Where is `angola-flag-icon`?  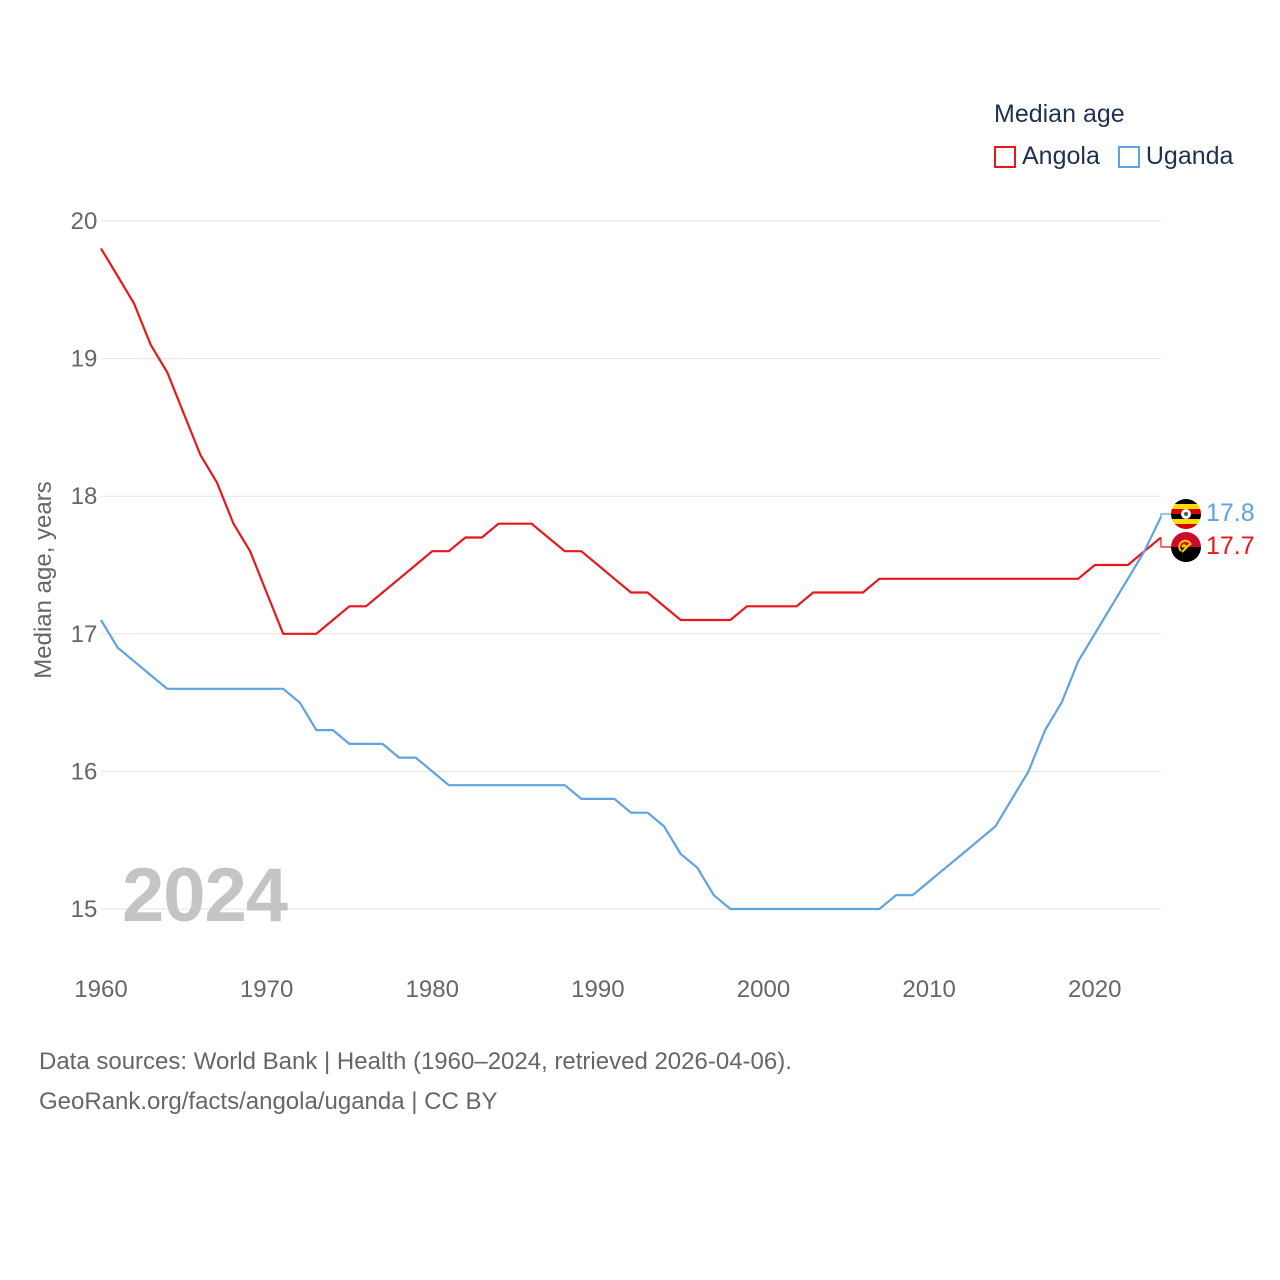 angola-flag-icon is located at coordinates (1186, 547).